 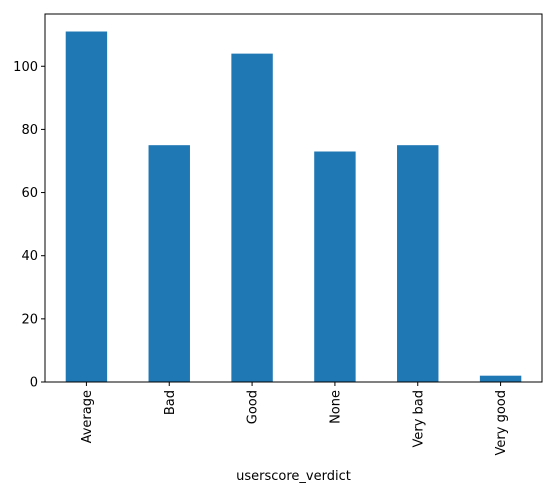 What do you see at coordinates (25, 67) in the screenshot?
I see `y-tick-label: 100` at bounding box center [25, 67].